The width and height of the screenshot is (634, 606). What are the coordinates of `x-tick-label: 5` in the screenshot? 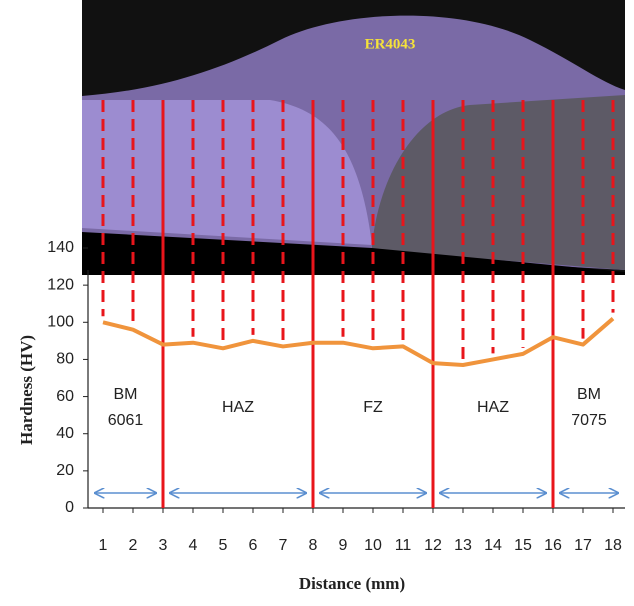 It's located at (223, 545).